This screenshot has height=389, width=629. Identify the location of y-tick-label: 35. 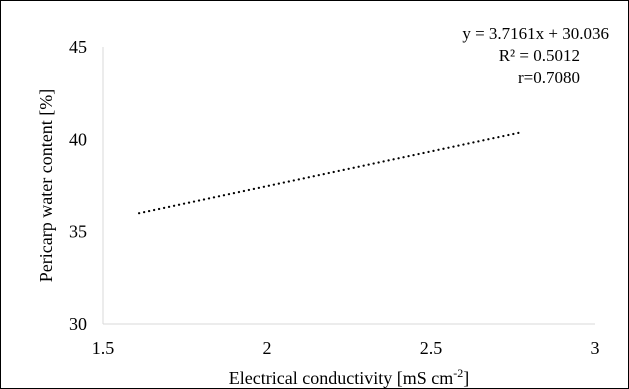
(78, 232).